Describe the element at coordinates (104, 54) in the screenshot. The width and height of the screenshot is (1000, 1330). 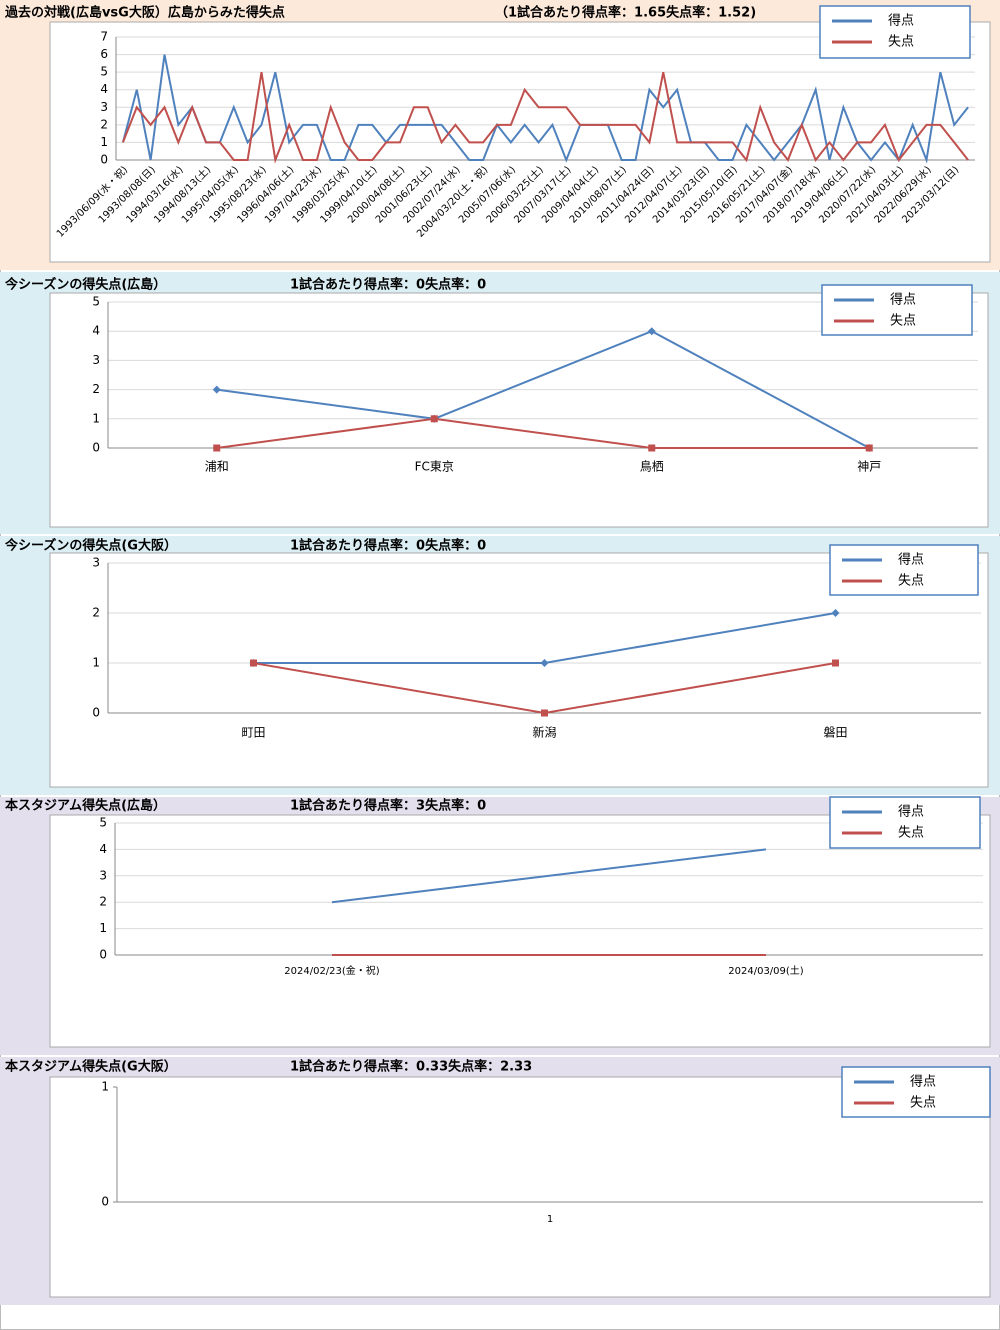
I see `y-tick-label: 6` at that location.